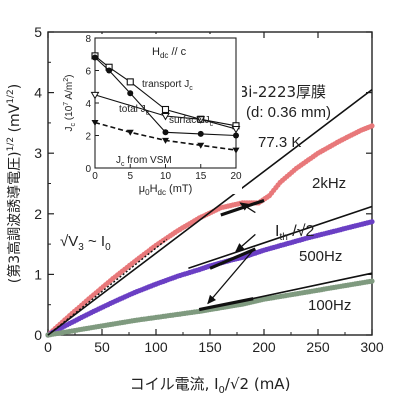 The height and width of the screenshot is (400, 400). Describe the element at coordinates (301, 231) in the screenshot. I see `ith-sqrt: √` at that location.